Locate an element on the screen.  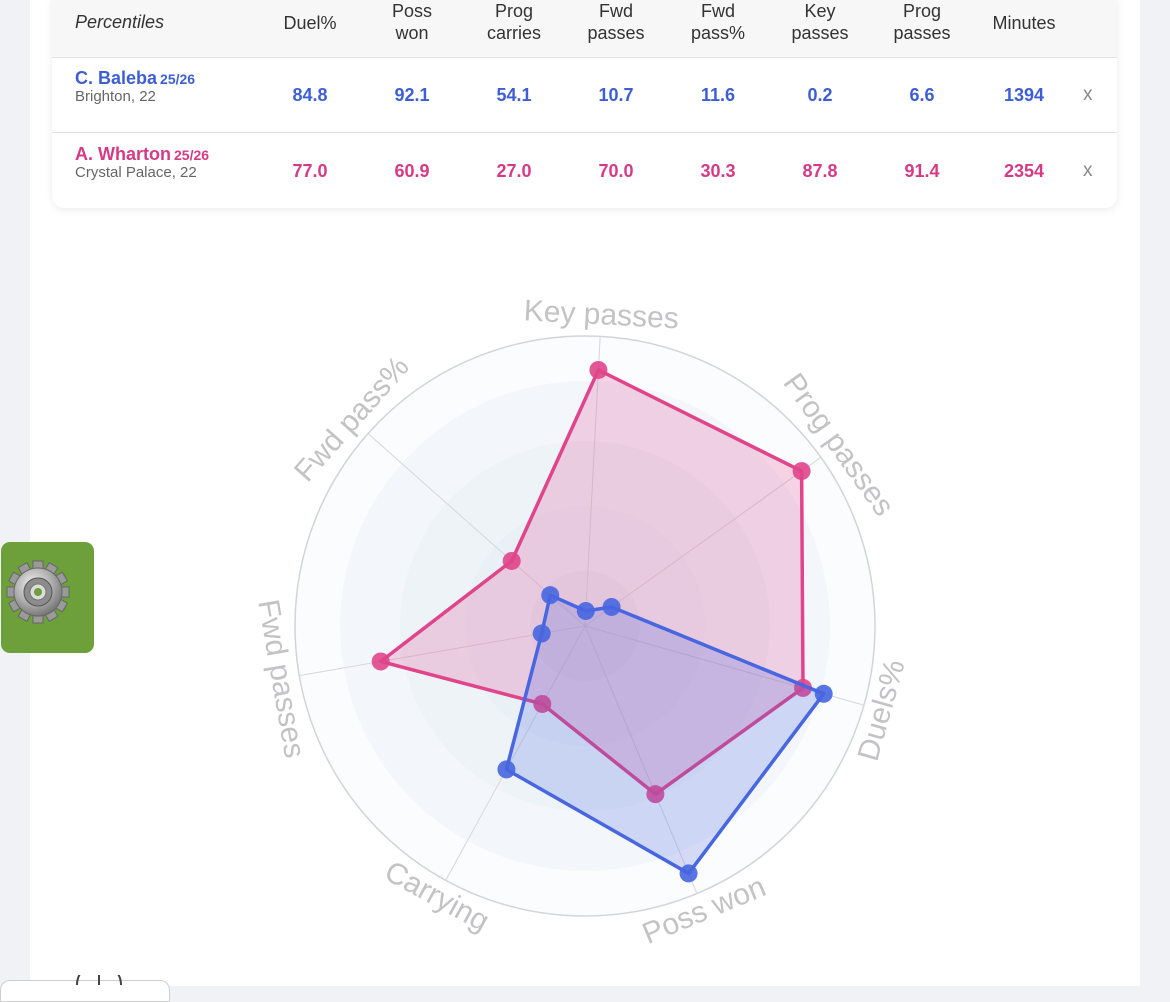
column-header: Prog passes is located at coordinates (922, 22).